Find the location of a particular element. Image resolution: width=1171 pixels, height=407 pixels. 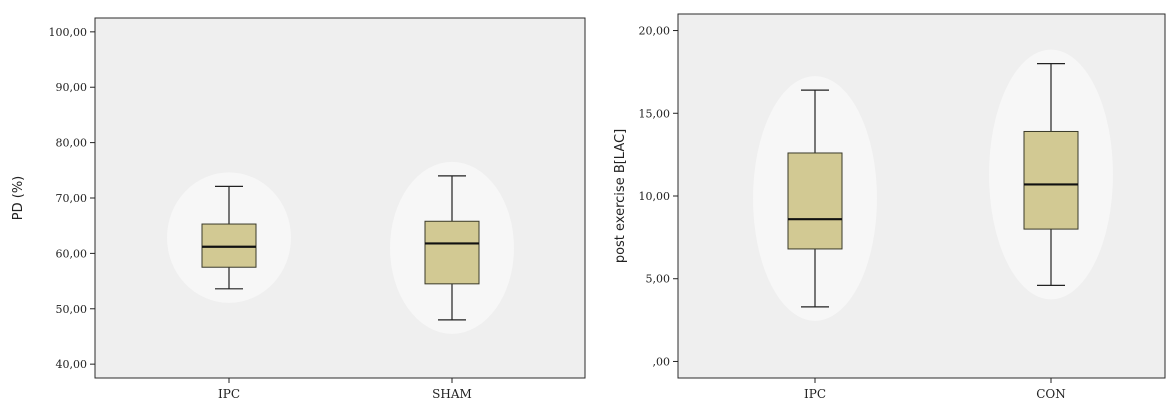

y-tick-label: 15,00 is located at coordinates (655, 113).